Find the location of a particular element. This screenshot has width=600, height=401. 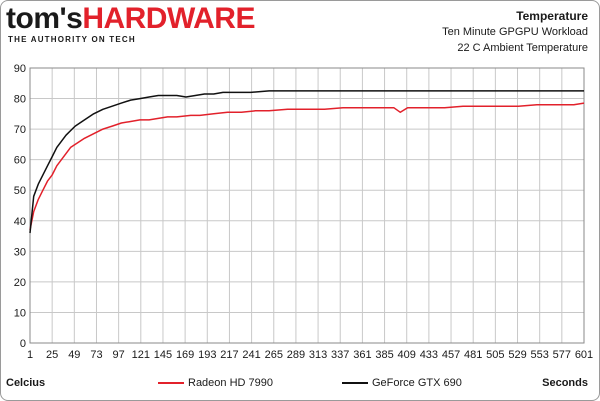

y-tick-label-50: 50 is located at coordinates (20, 191).